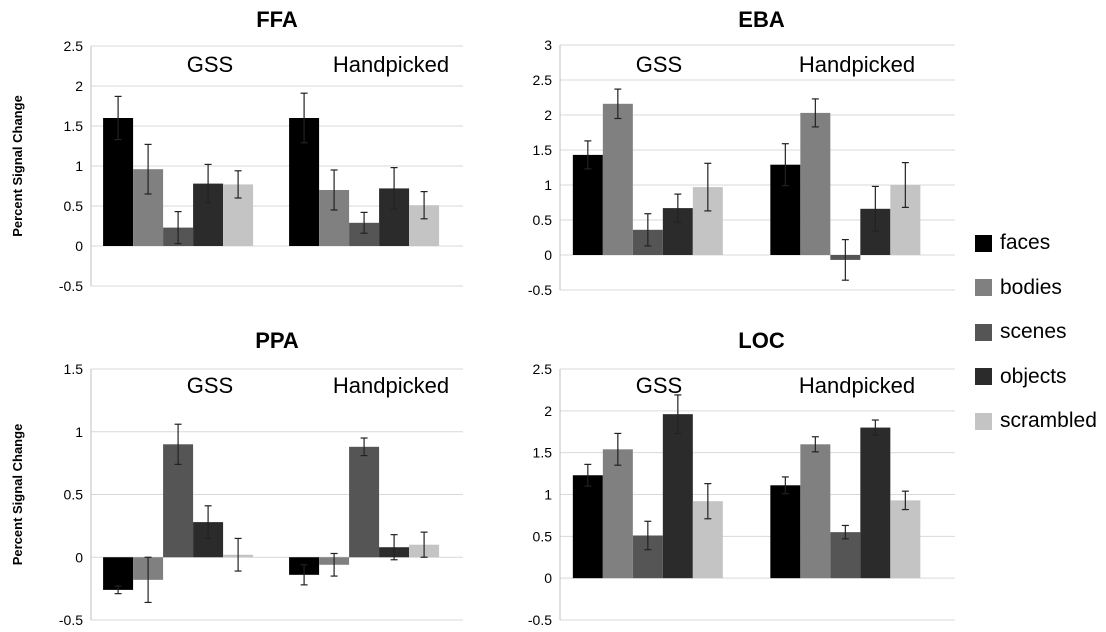 This screenshot has width=1106, height=632. What do you see at coordinates (1048, 420) in the screenshot?
I see `legend-label: scrambled` at bounding box center [1048, 420].